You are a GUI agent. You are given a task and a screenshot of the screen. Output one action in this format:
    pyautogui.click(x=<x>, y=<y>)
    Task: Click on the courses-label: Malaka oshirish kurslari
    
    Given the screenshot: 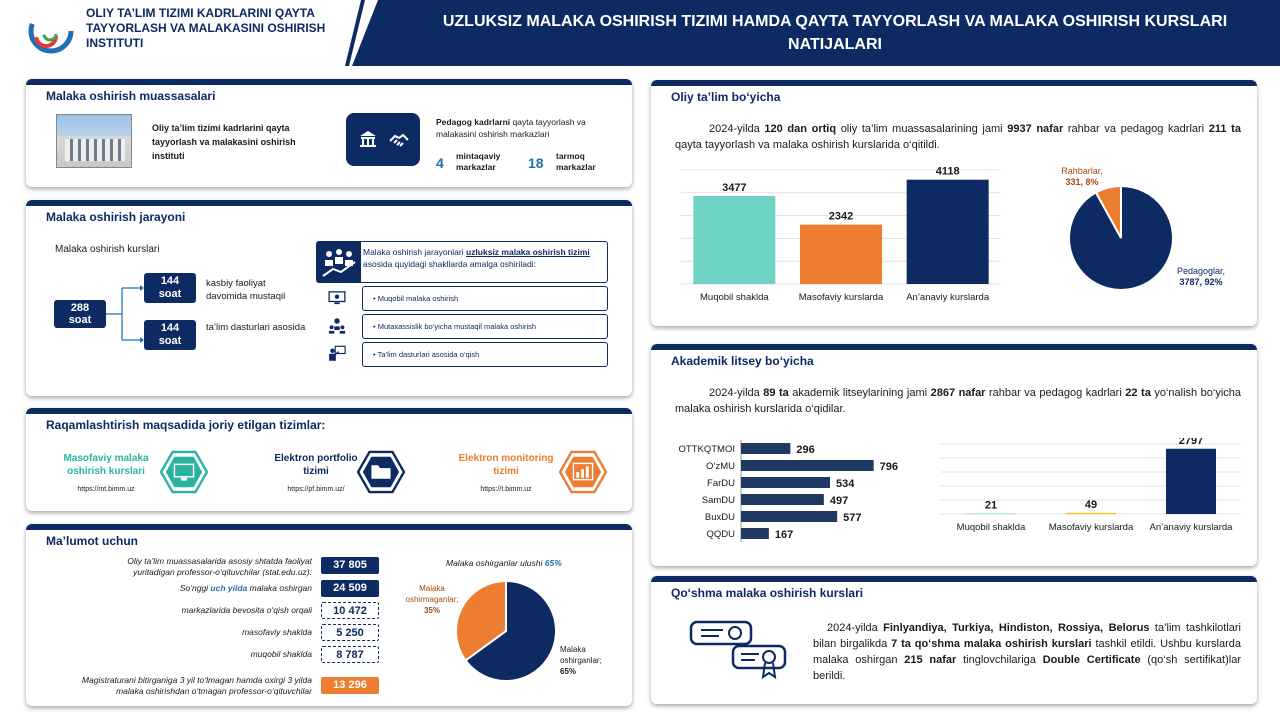 What is the action you would take?
    pyautogui.click(x=107, y=249)
    